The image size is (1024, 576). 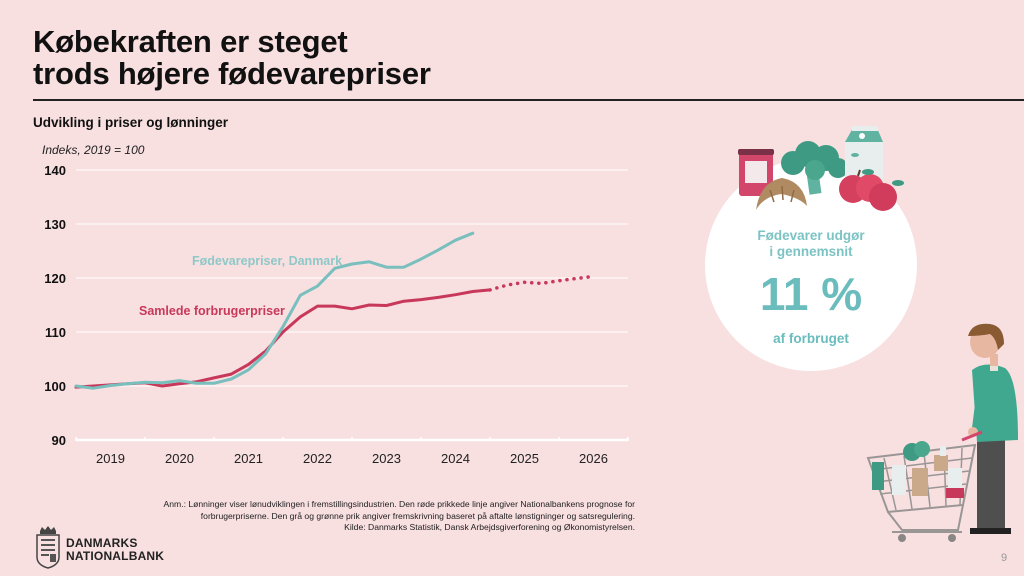 I want to click on croissant-icon, so click(x=781, y=194).